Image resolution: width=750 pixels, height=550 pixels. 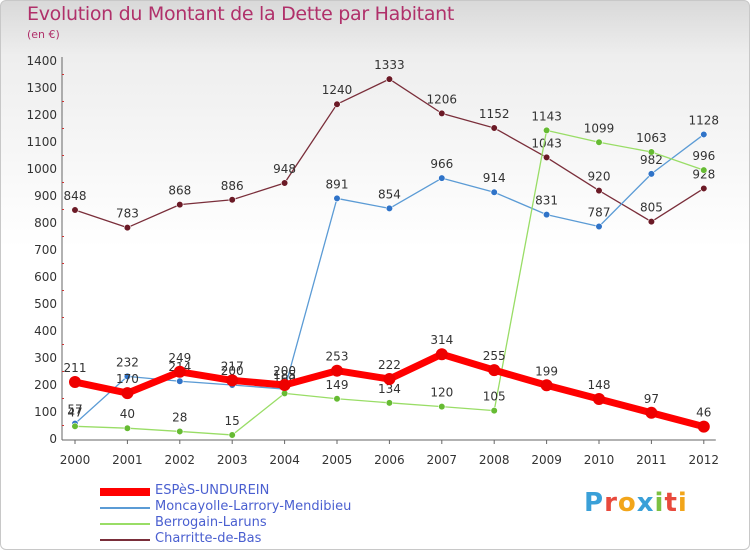 What do you see at coordinates (599, 128) in the screenshot?
I see `data-label: 1099` at bounding box center [599, 128].